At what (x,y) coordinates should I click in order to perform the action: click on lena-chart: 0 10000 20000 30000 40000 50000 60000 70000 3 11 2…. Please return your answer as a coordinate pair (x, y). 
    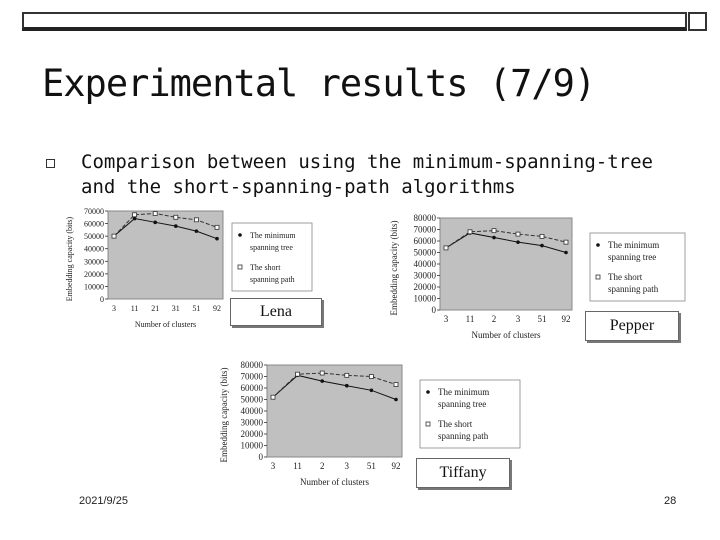
    Looking at the image, I should click on (190, 273).